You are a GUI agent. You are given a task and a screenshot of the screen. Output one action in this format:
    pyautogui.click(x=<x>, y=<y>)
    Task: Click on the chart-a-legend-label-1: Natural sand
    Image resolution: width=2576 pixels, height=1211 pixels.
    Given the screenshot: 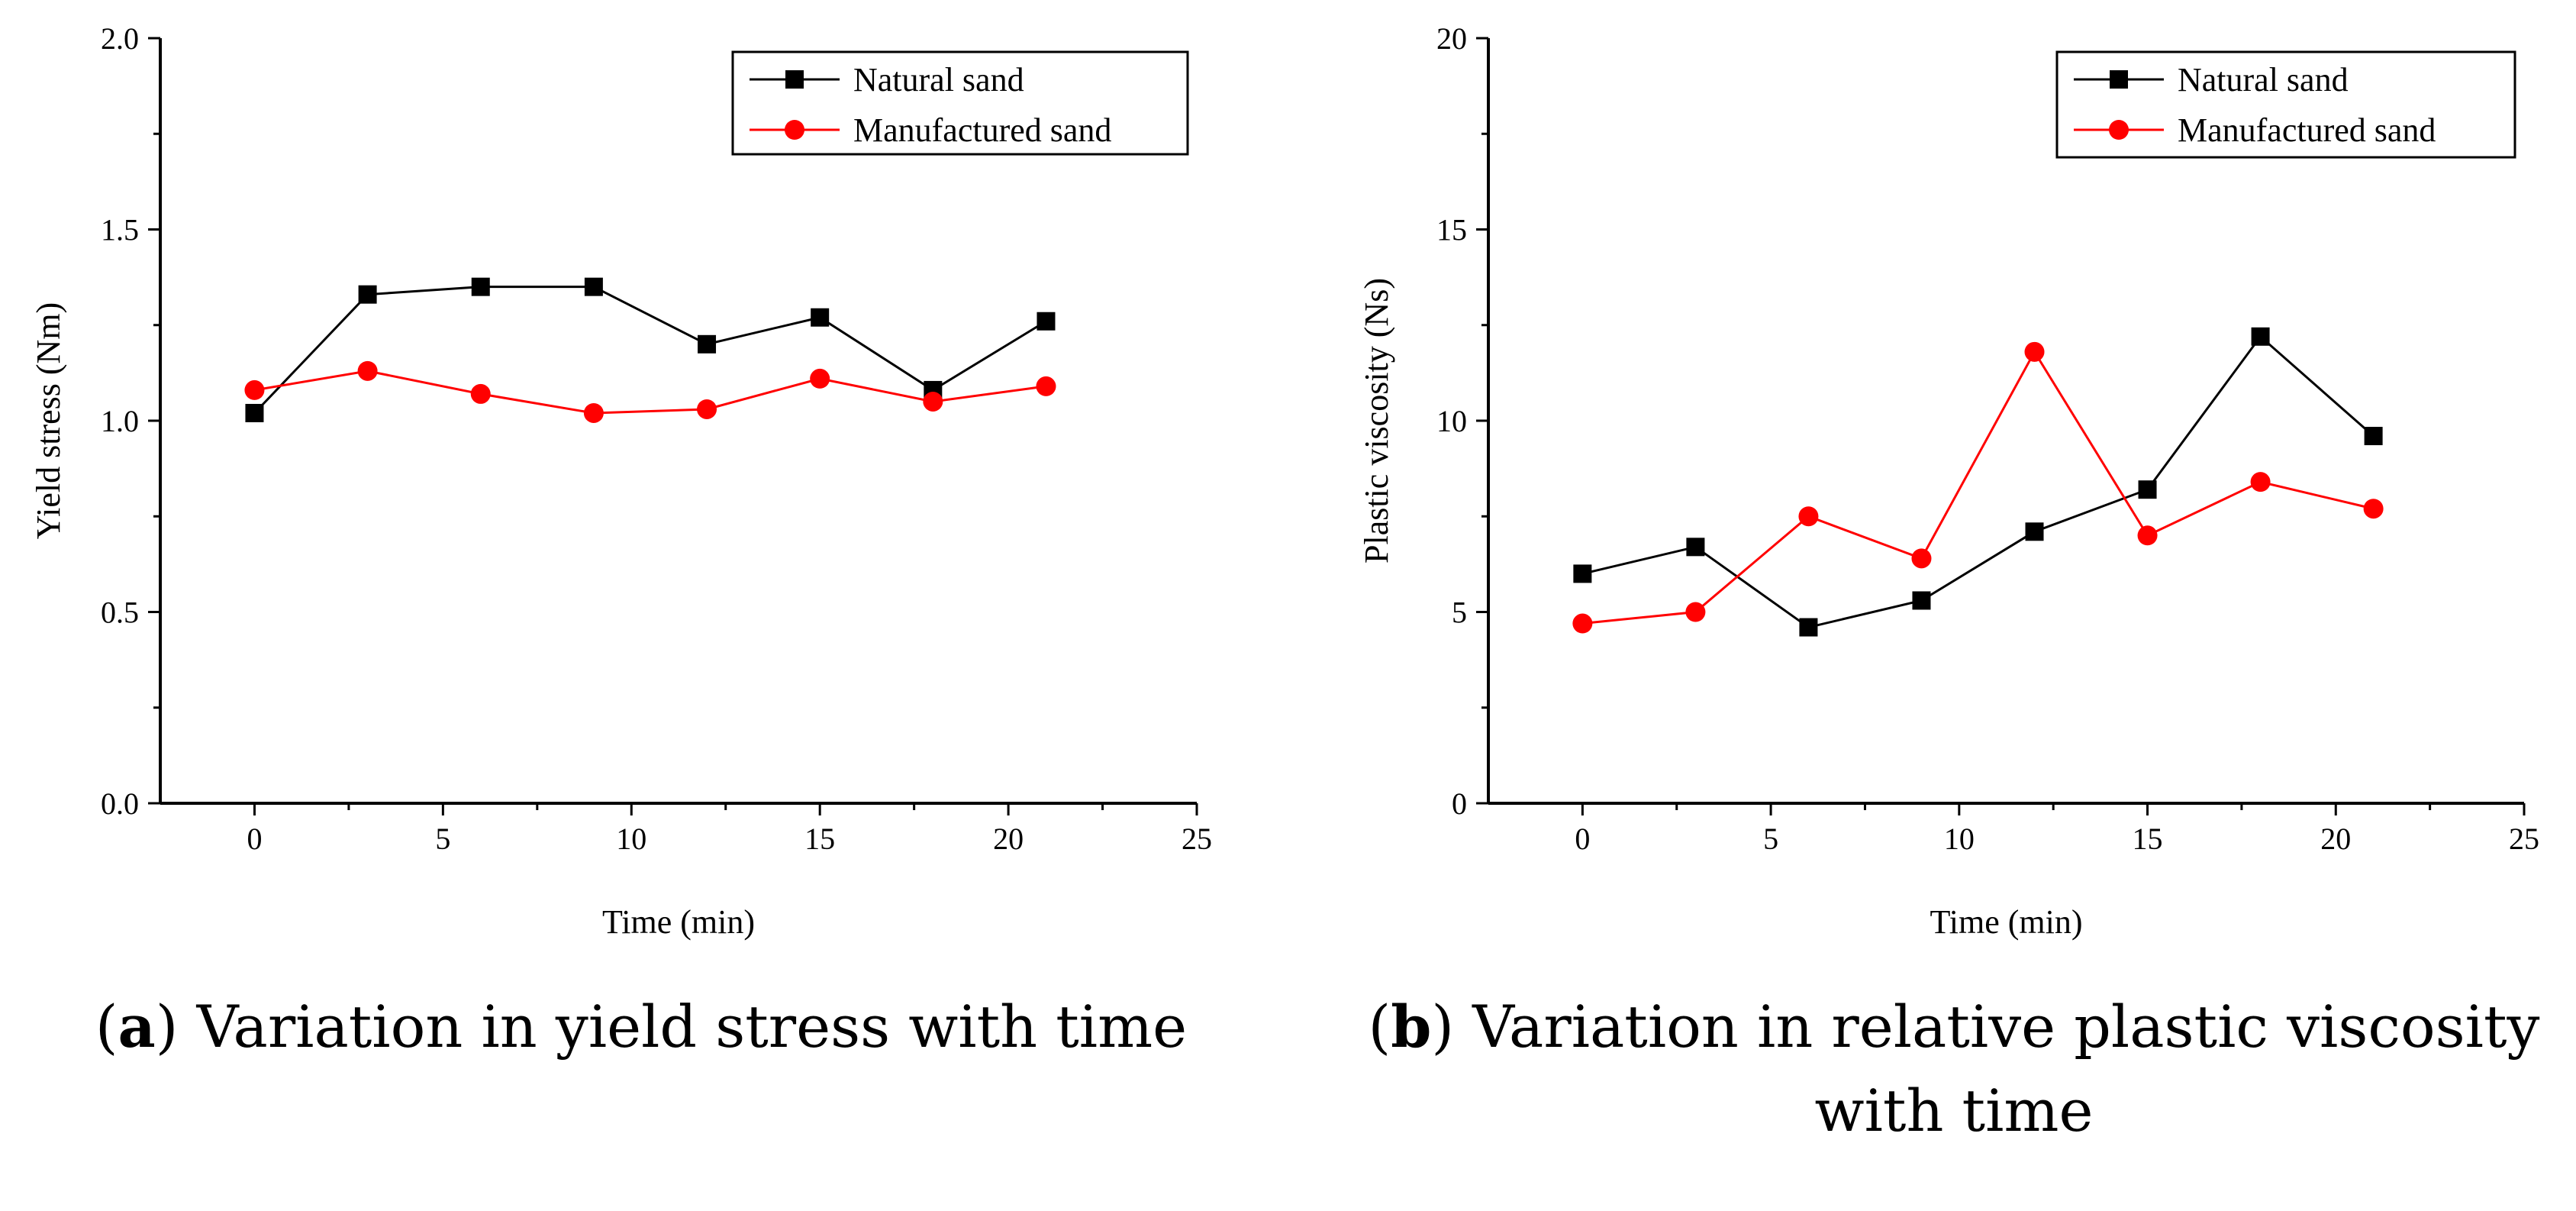 What is the action you would take?
    pyautogui.click(x=939, y=79)
    